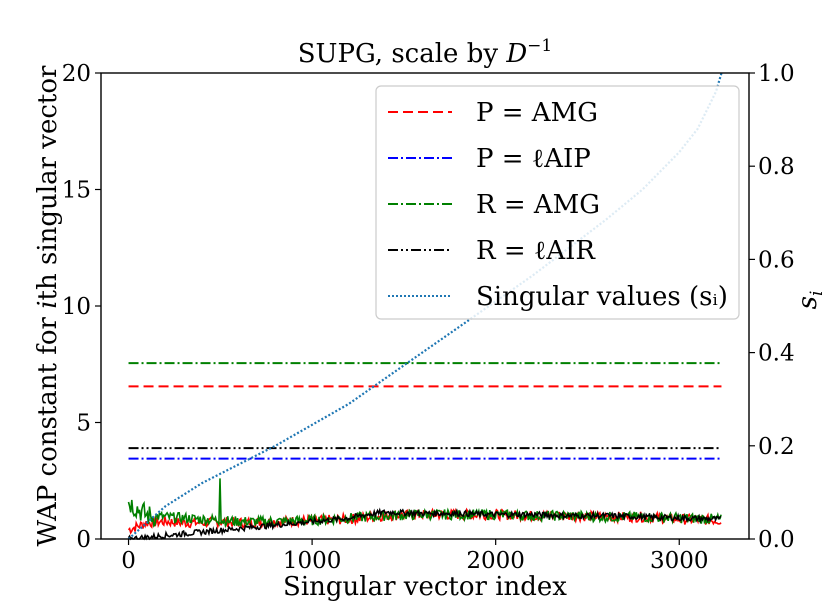 Image resolution: width=830 pixels, height=609 pixels. Describe the element at coordinates (810, 300) in the screenshot. I see `y2-axis-label: si` at that location.